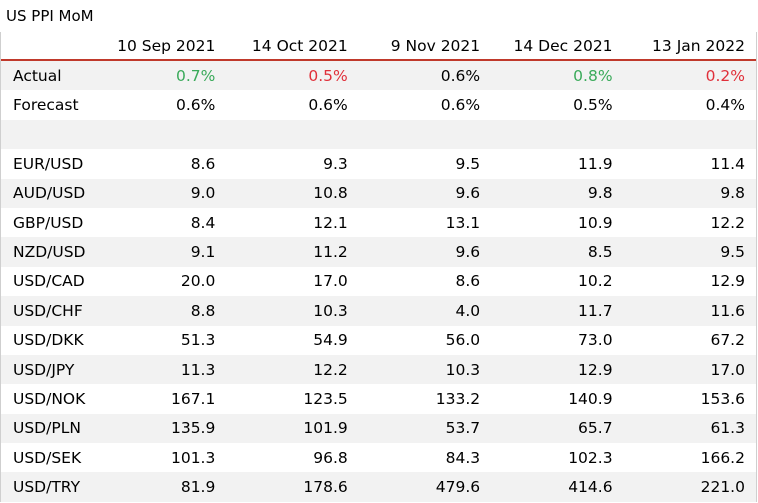 This screenshot has width=758, height=503. What do you see at coordinates (47, 457) in the screenshot?
I see `row-label: USD/SEK` at bounding box center [47, 457].